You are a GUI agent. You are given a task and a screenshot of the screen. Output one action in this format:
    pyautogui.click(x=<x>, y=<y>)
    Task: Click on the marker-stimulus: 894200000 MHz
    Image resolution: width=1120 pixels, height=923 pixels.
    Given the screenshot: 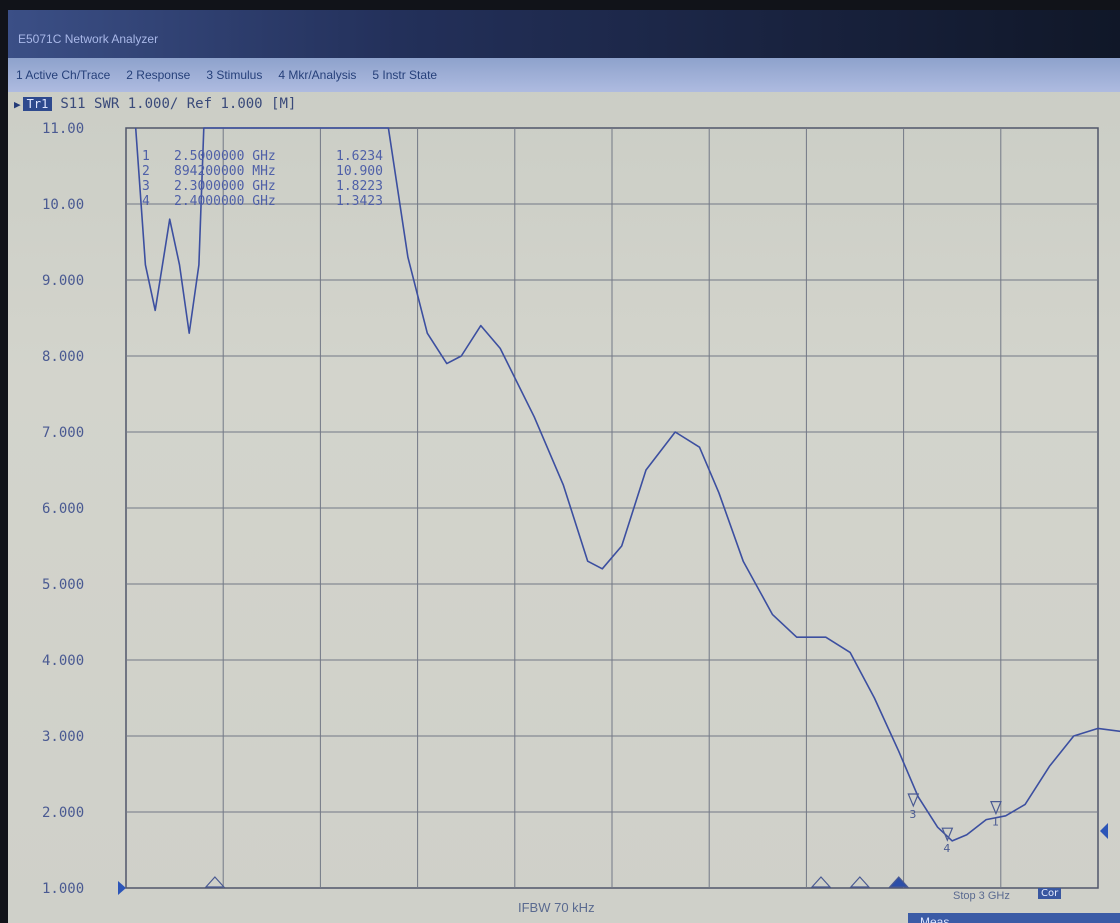 What is the action you would take?
    pyautogui.click(x=225, y=171)
    